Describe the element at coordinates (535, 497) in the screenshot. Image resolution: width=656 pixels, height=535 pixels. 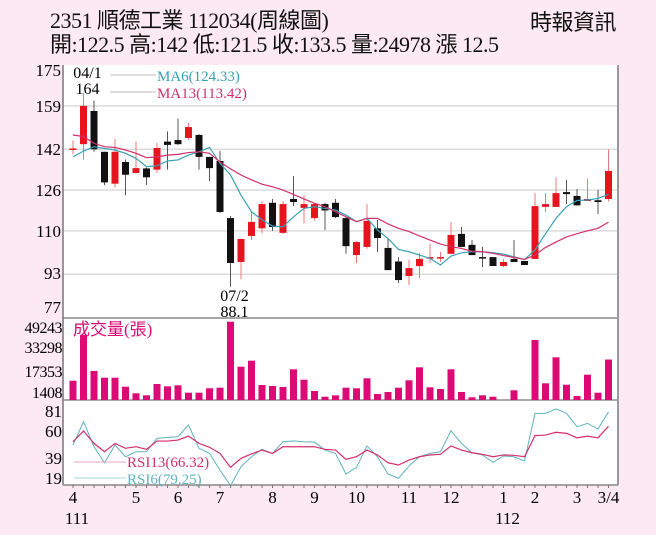
I see `x-tick-label: 2` at that location.